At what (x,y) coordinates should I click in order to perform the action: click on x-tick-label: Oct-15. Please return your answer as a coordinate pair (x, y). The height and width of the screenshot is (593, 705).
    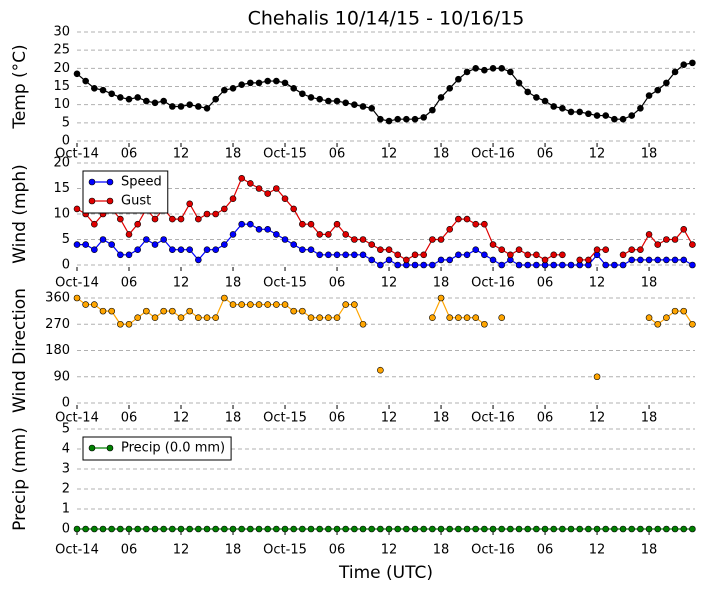
    Looking at the image, I should click on (285, 418).